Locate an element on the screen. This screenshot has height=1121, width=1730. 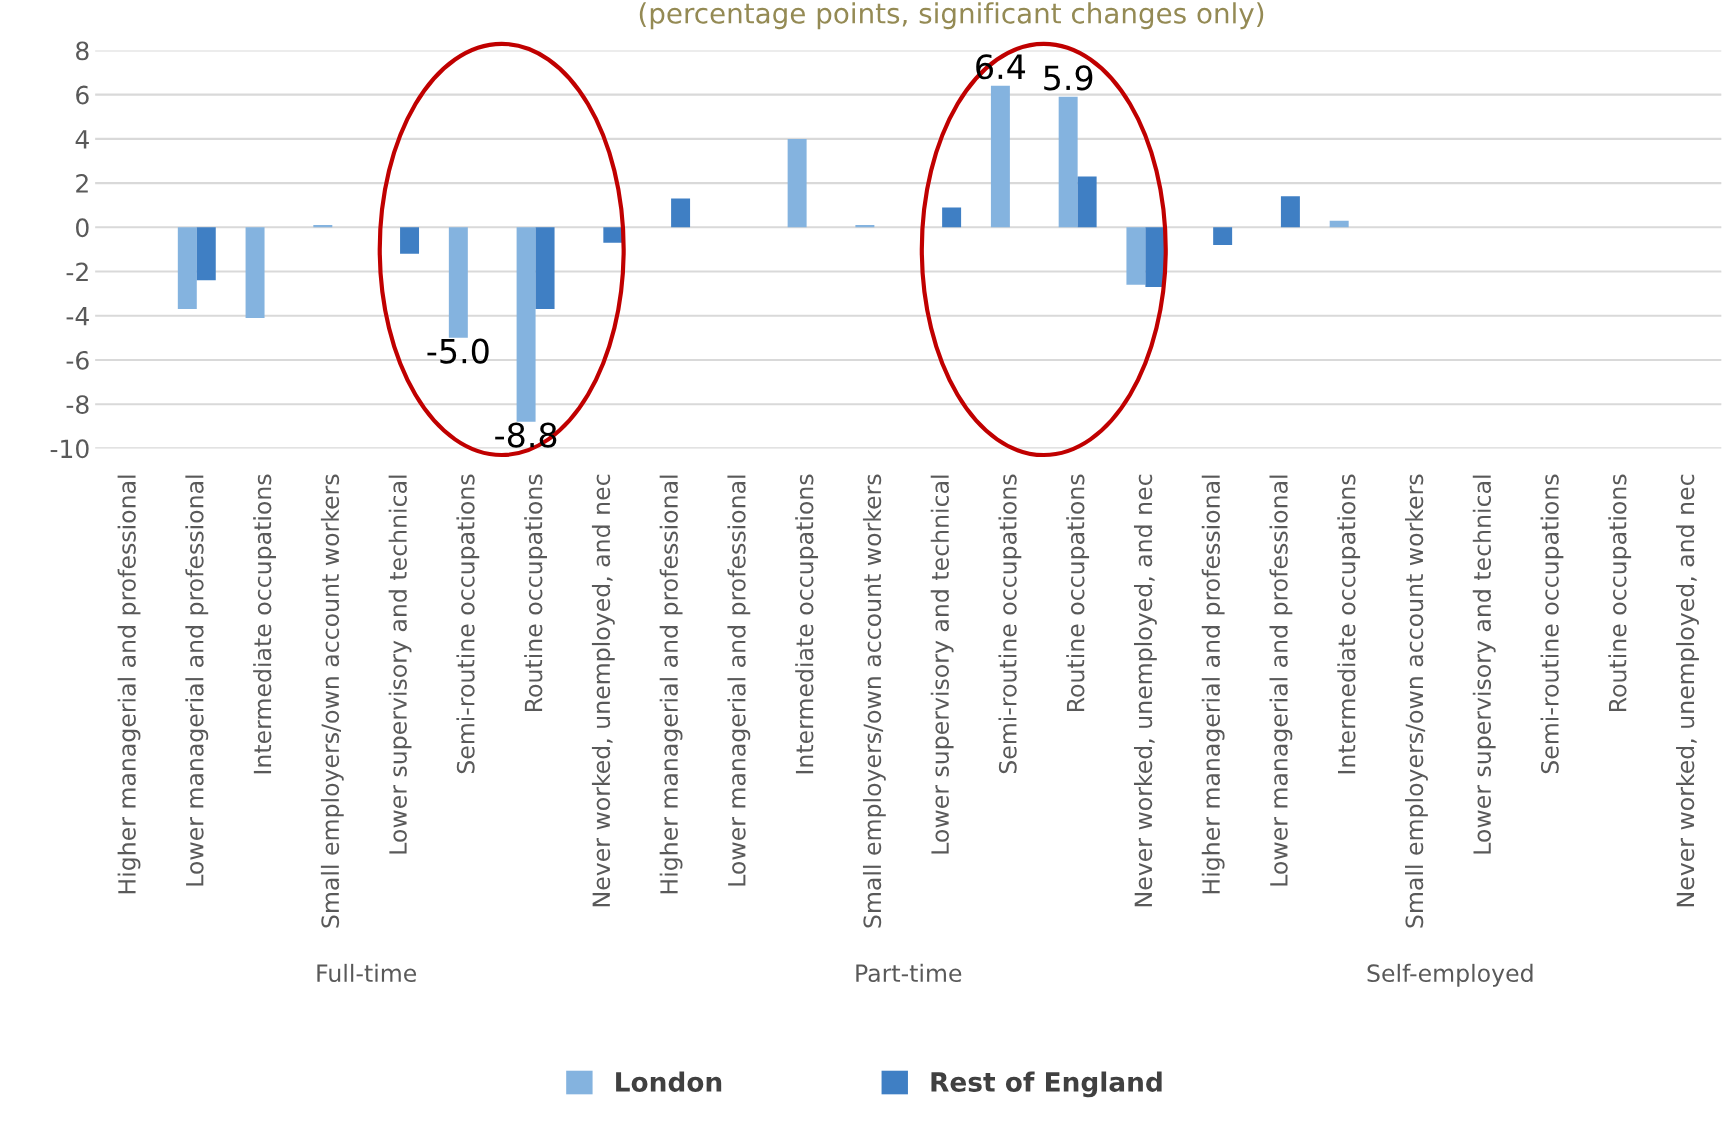
y-tick-label: -4 is located at coordinates (77, 316).